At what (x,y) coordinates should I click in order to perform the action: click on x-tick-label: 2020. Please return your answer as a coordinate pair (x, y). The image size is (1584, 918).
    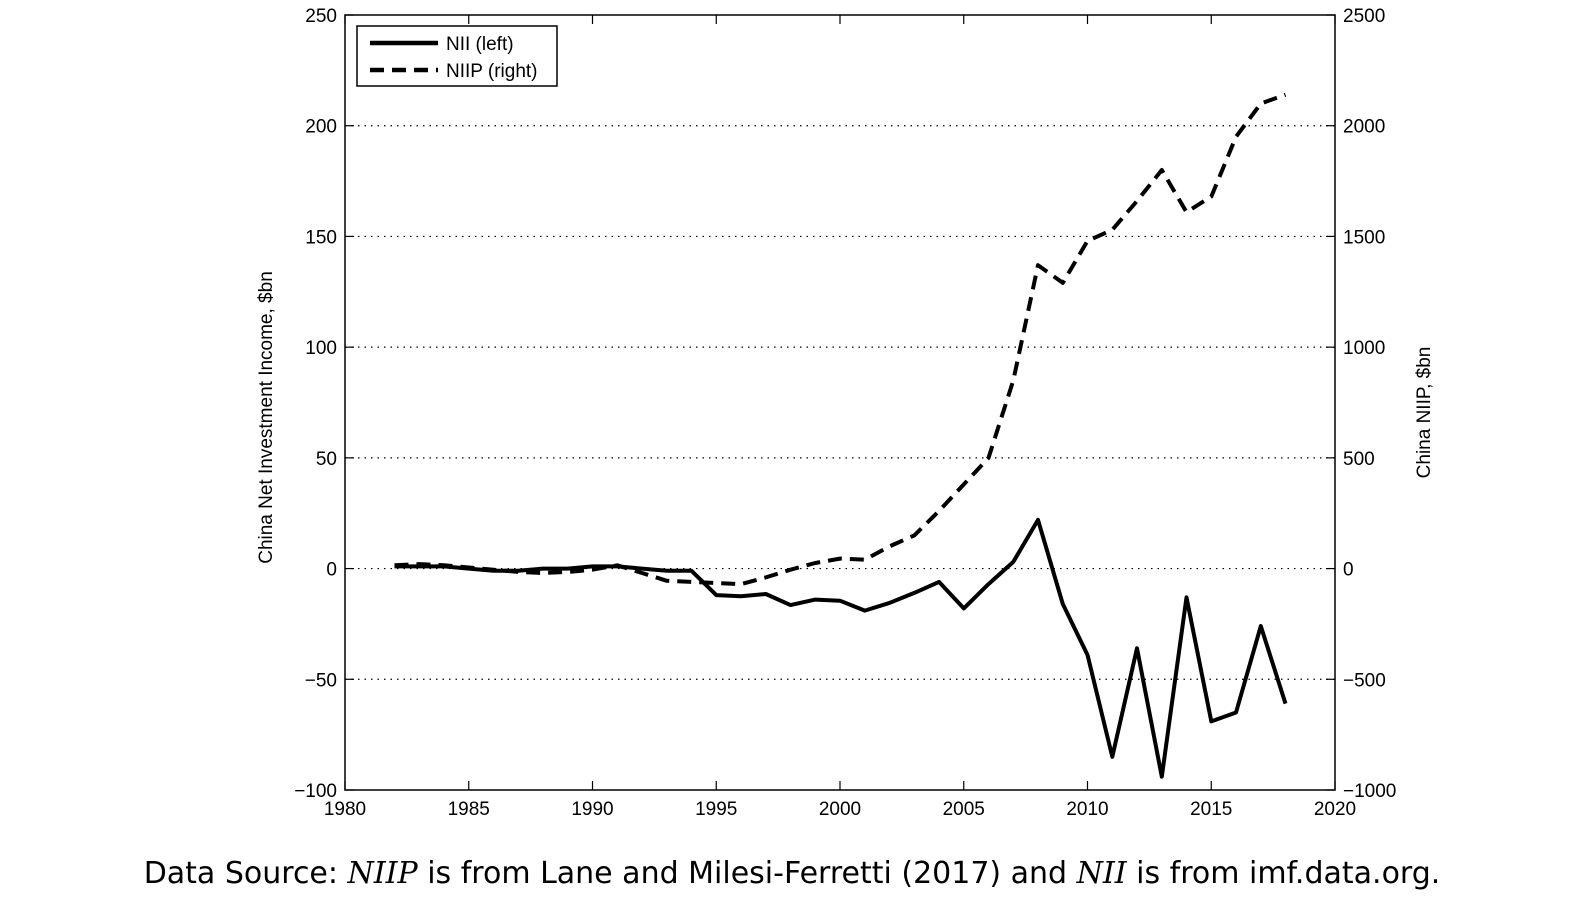
    Looking at the image, I should click on (1335, 809).